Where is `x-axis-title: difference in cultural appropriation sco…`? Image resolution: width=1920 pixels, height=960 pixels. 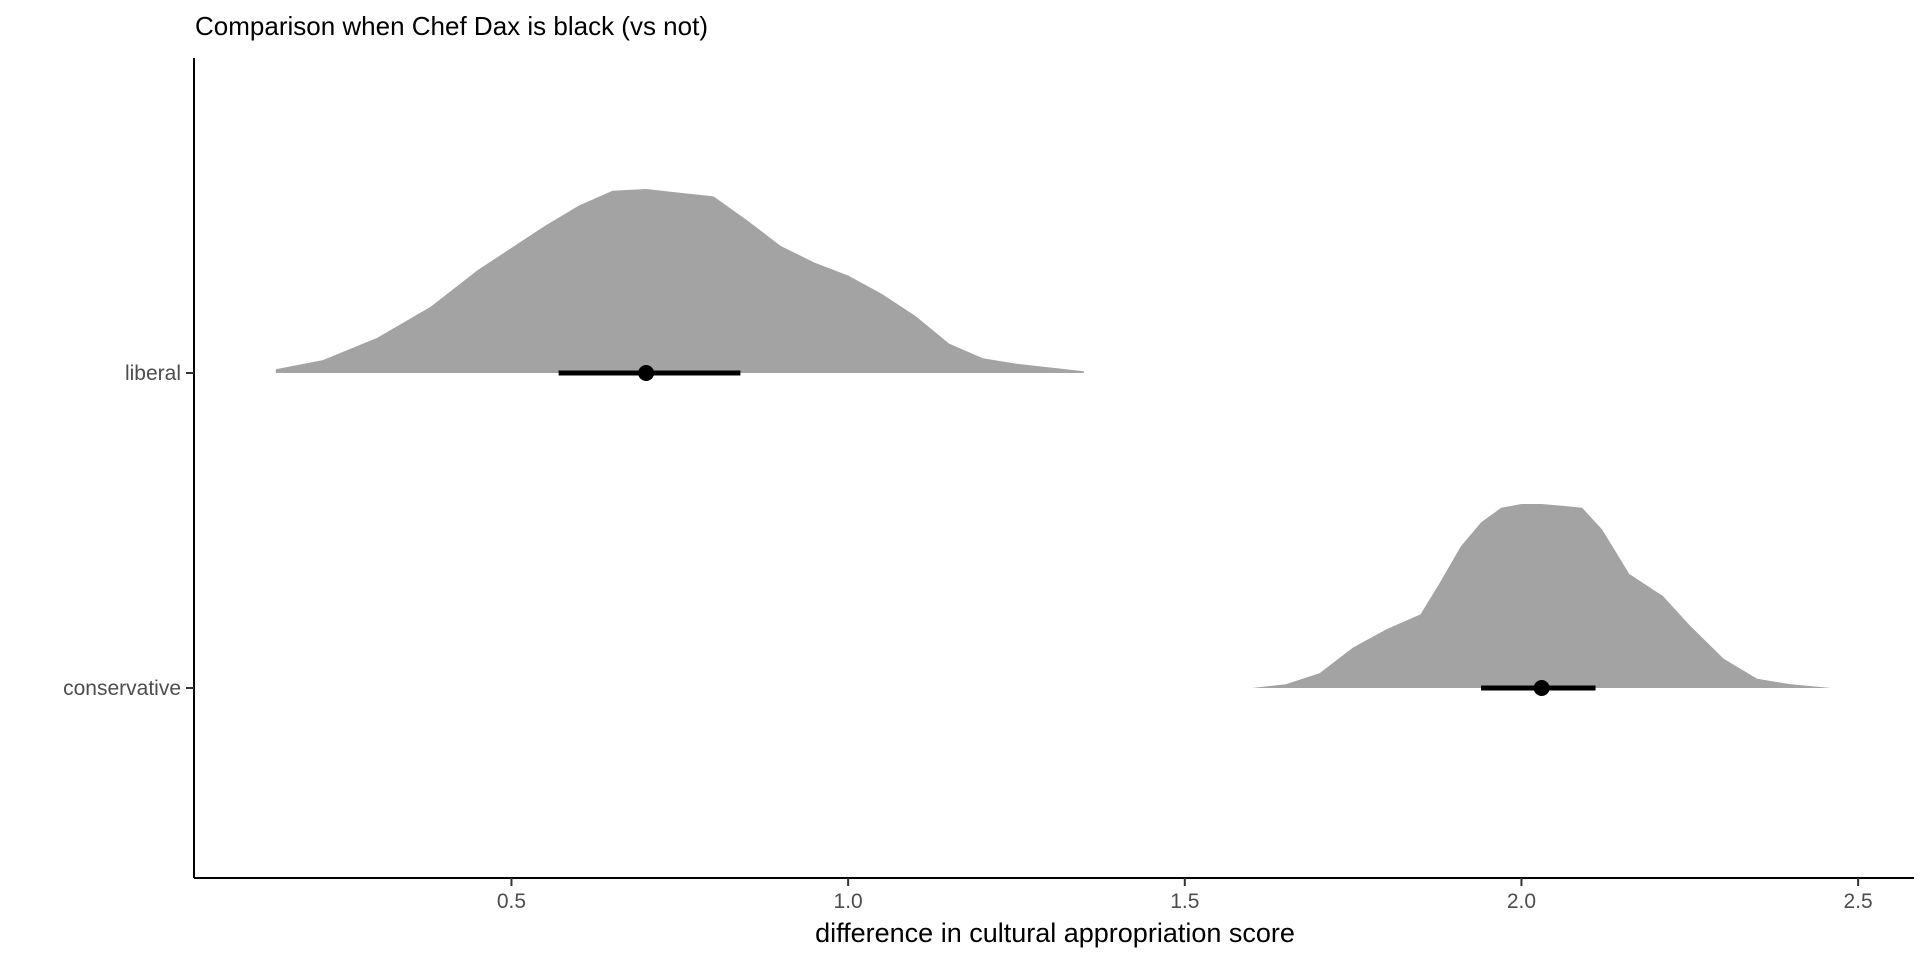
x-axis-title: difference in cultural appropriation sco… is located at coordinates (1055, 933).